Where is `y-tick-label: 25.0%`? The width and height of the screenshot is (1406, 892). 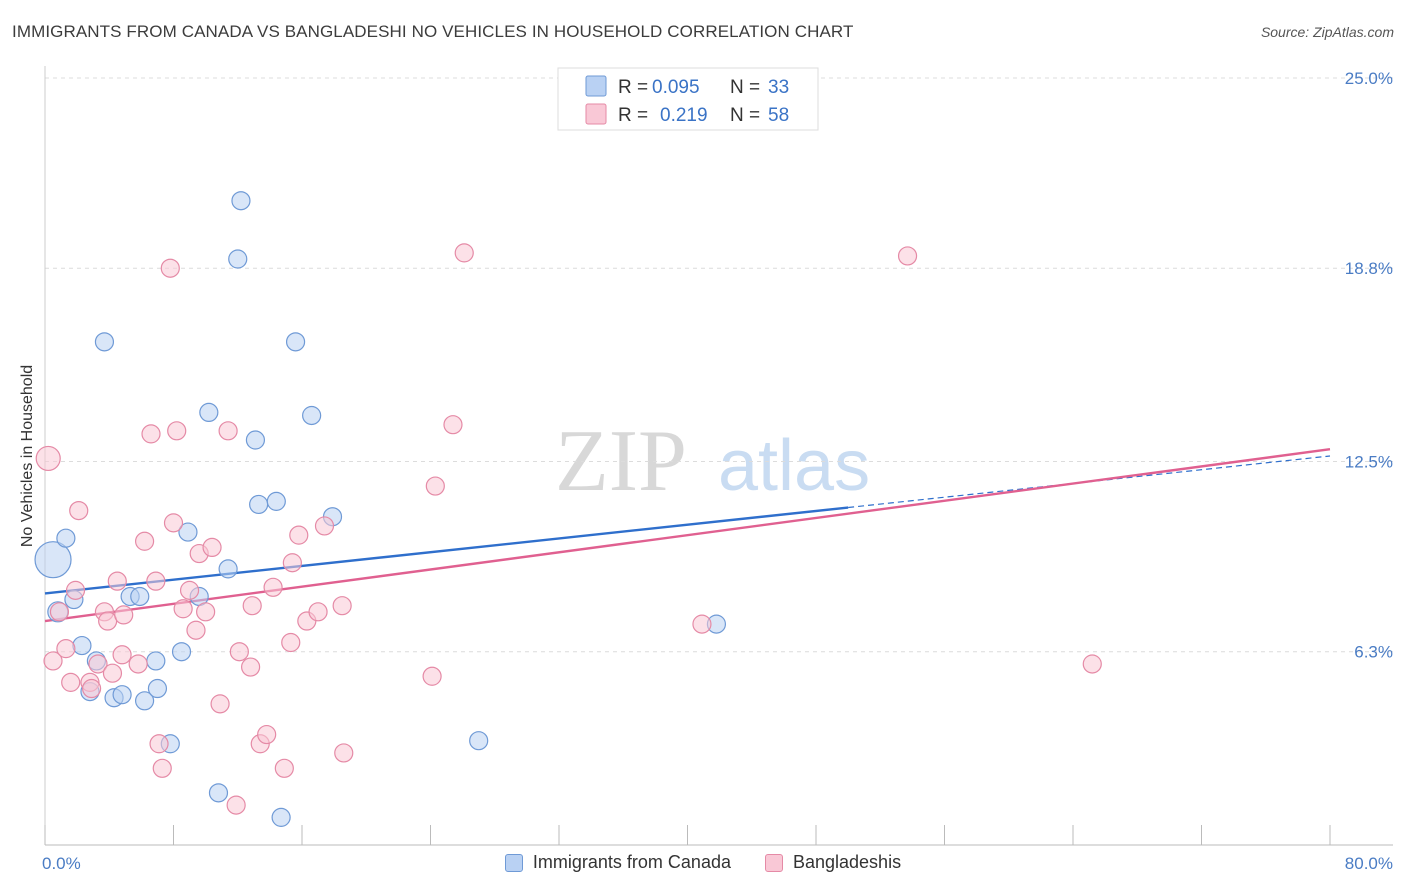
y-tick-label: 25.0% is located at coordinates (1369, 78).